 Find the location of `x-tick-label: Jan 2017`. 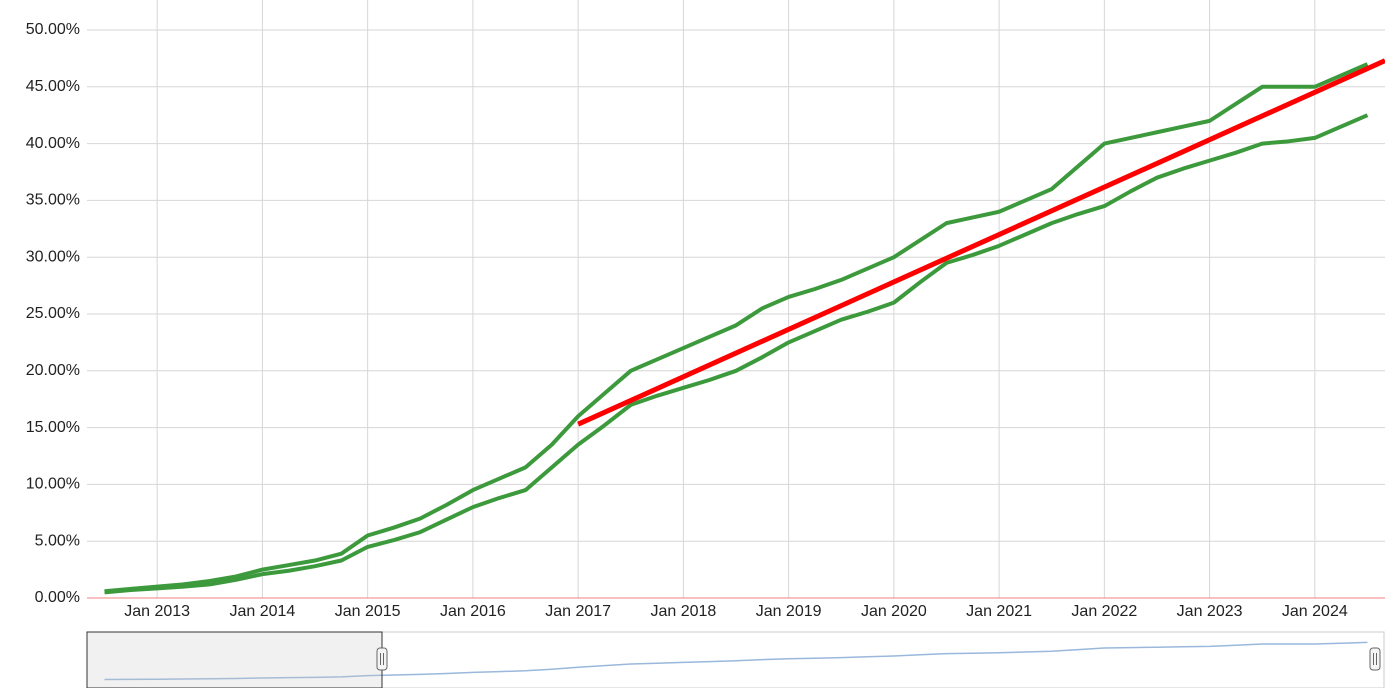

x-tick-label: Jan 2017 is located at coordinates (578, 611).